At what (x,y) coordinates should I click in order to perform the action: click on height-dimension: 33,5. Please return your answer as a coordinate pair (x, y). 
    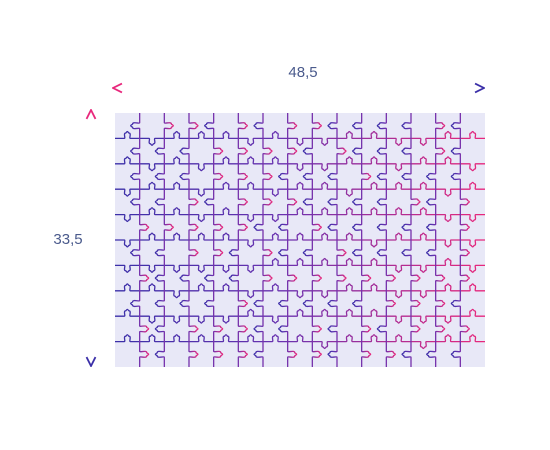
    Looking at the image, I should click on (72, 238).